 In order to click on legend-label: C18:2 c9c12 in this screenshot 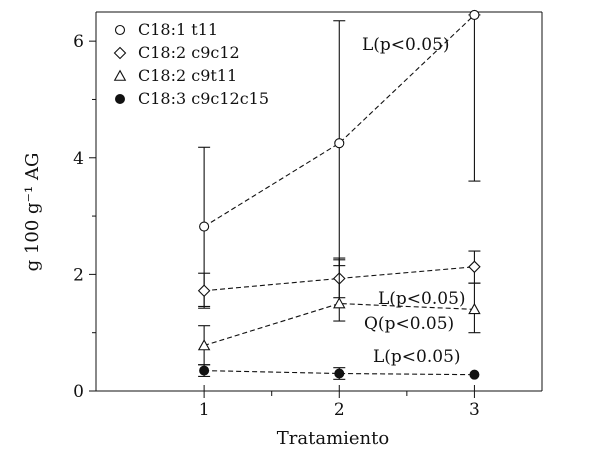, I will do `click(189, 52)`.